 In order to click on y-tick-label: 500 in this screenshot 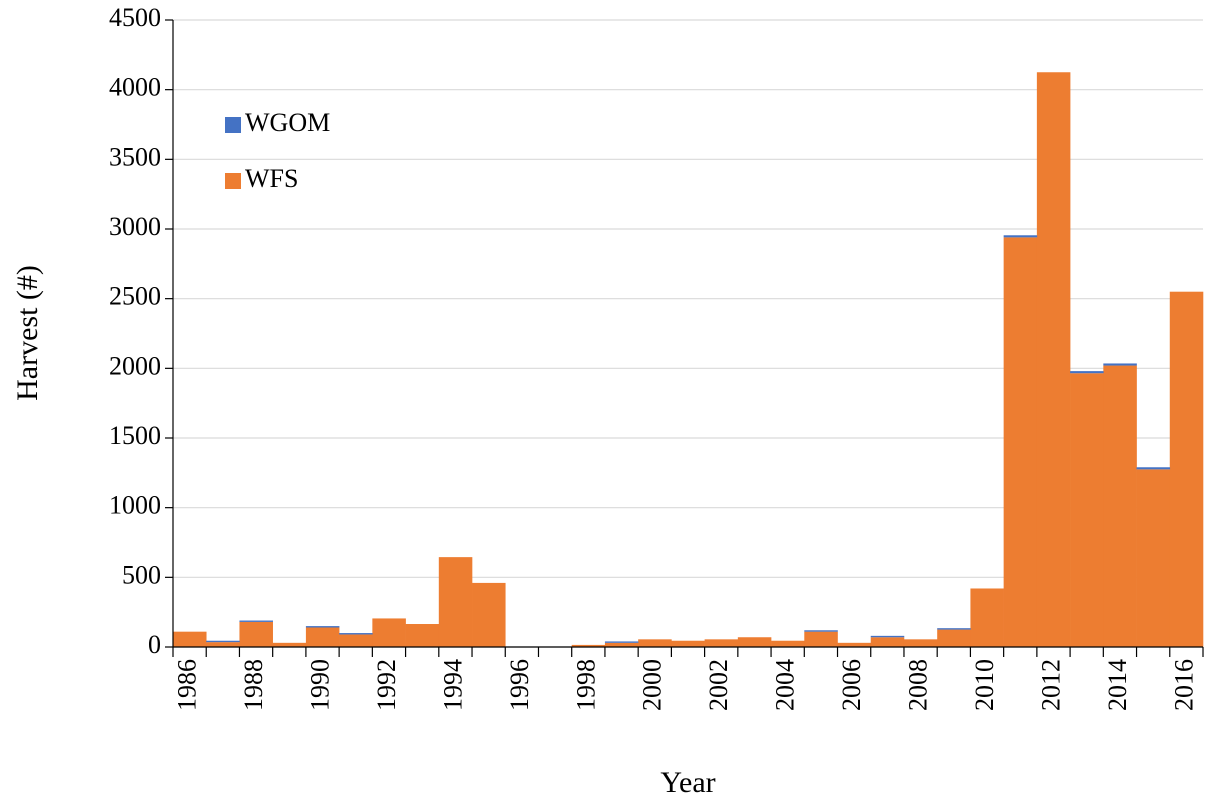, I will do `click(141, 574)`.